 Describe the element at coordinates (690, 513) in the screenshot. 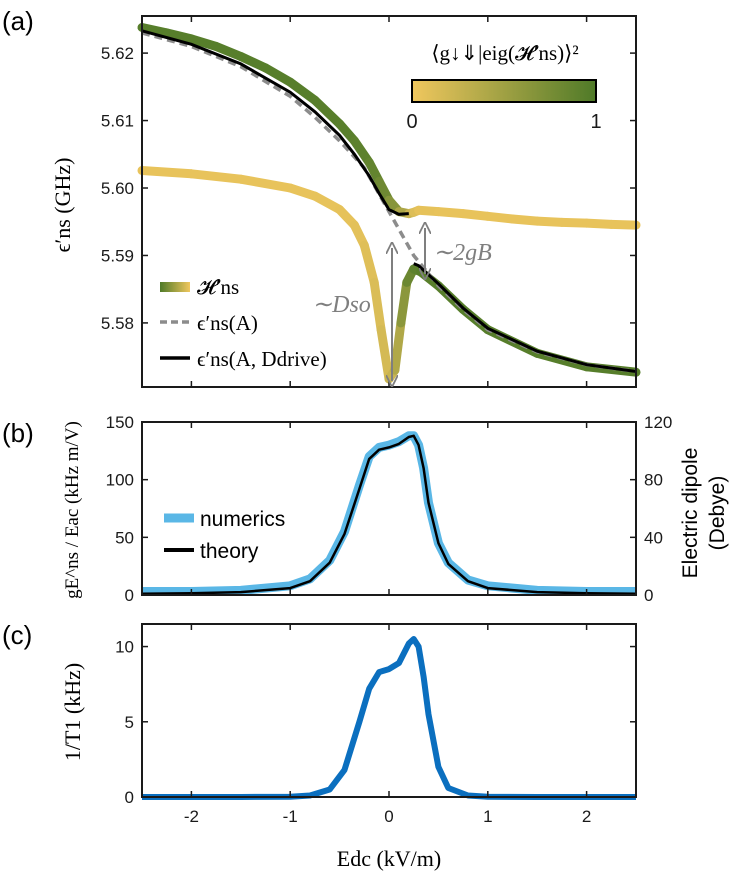

I see `panel-b-right-ylabel-line1: Electric dipole` at that location.